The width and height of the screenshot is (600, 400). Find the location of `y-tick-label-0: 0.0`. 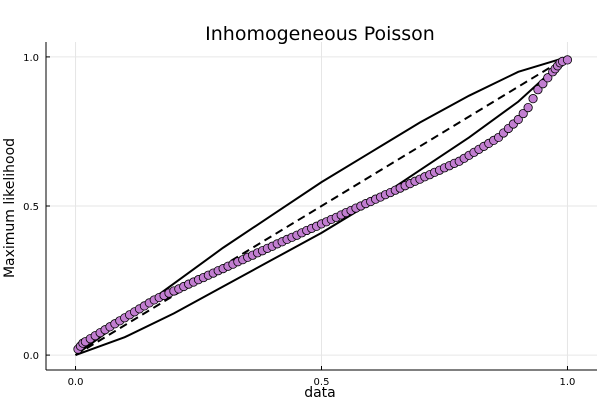

y-tick-label-0: 0.0 is located at coordinates (31, 356).